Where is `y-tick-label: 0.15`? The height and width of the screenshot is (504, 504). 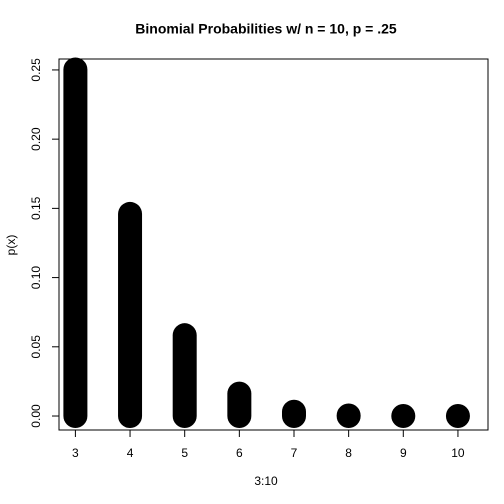
y-tick-label: 0.15 is located at coordinates (36, 208).